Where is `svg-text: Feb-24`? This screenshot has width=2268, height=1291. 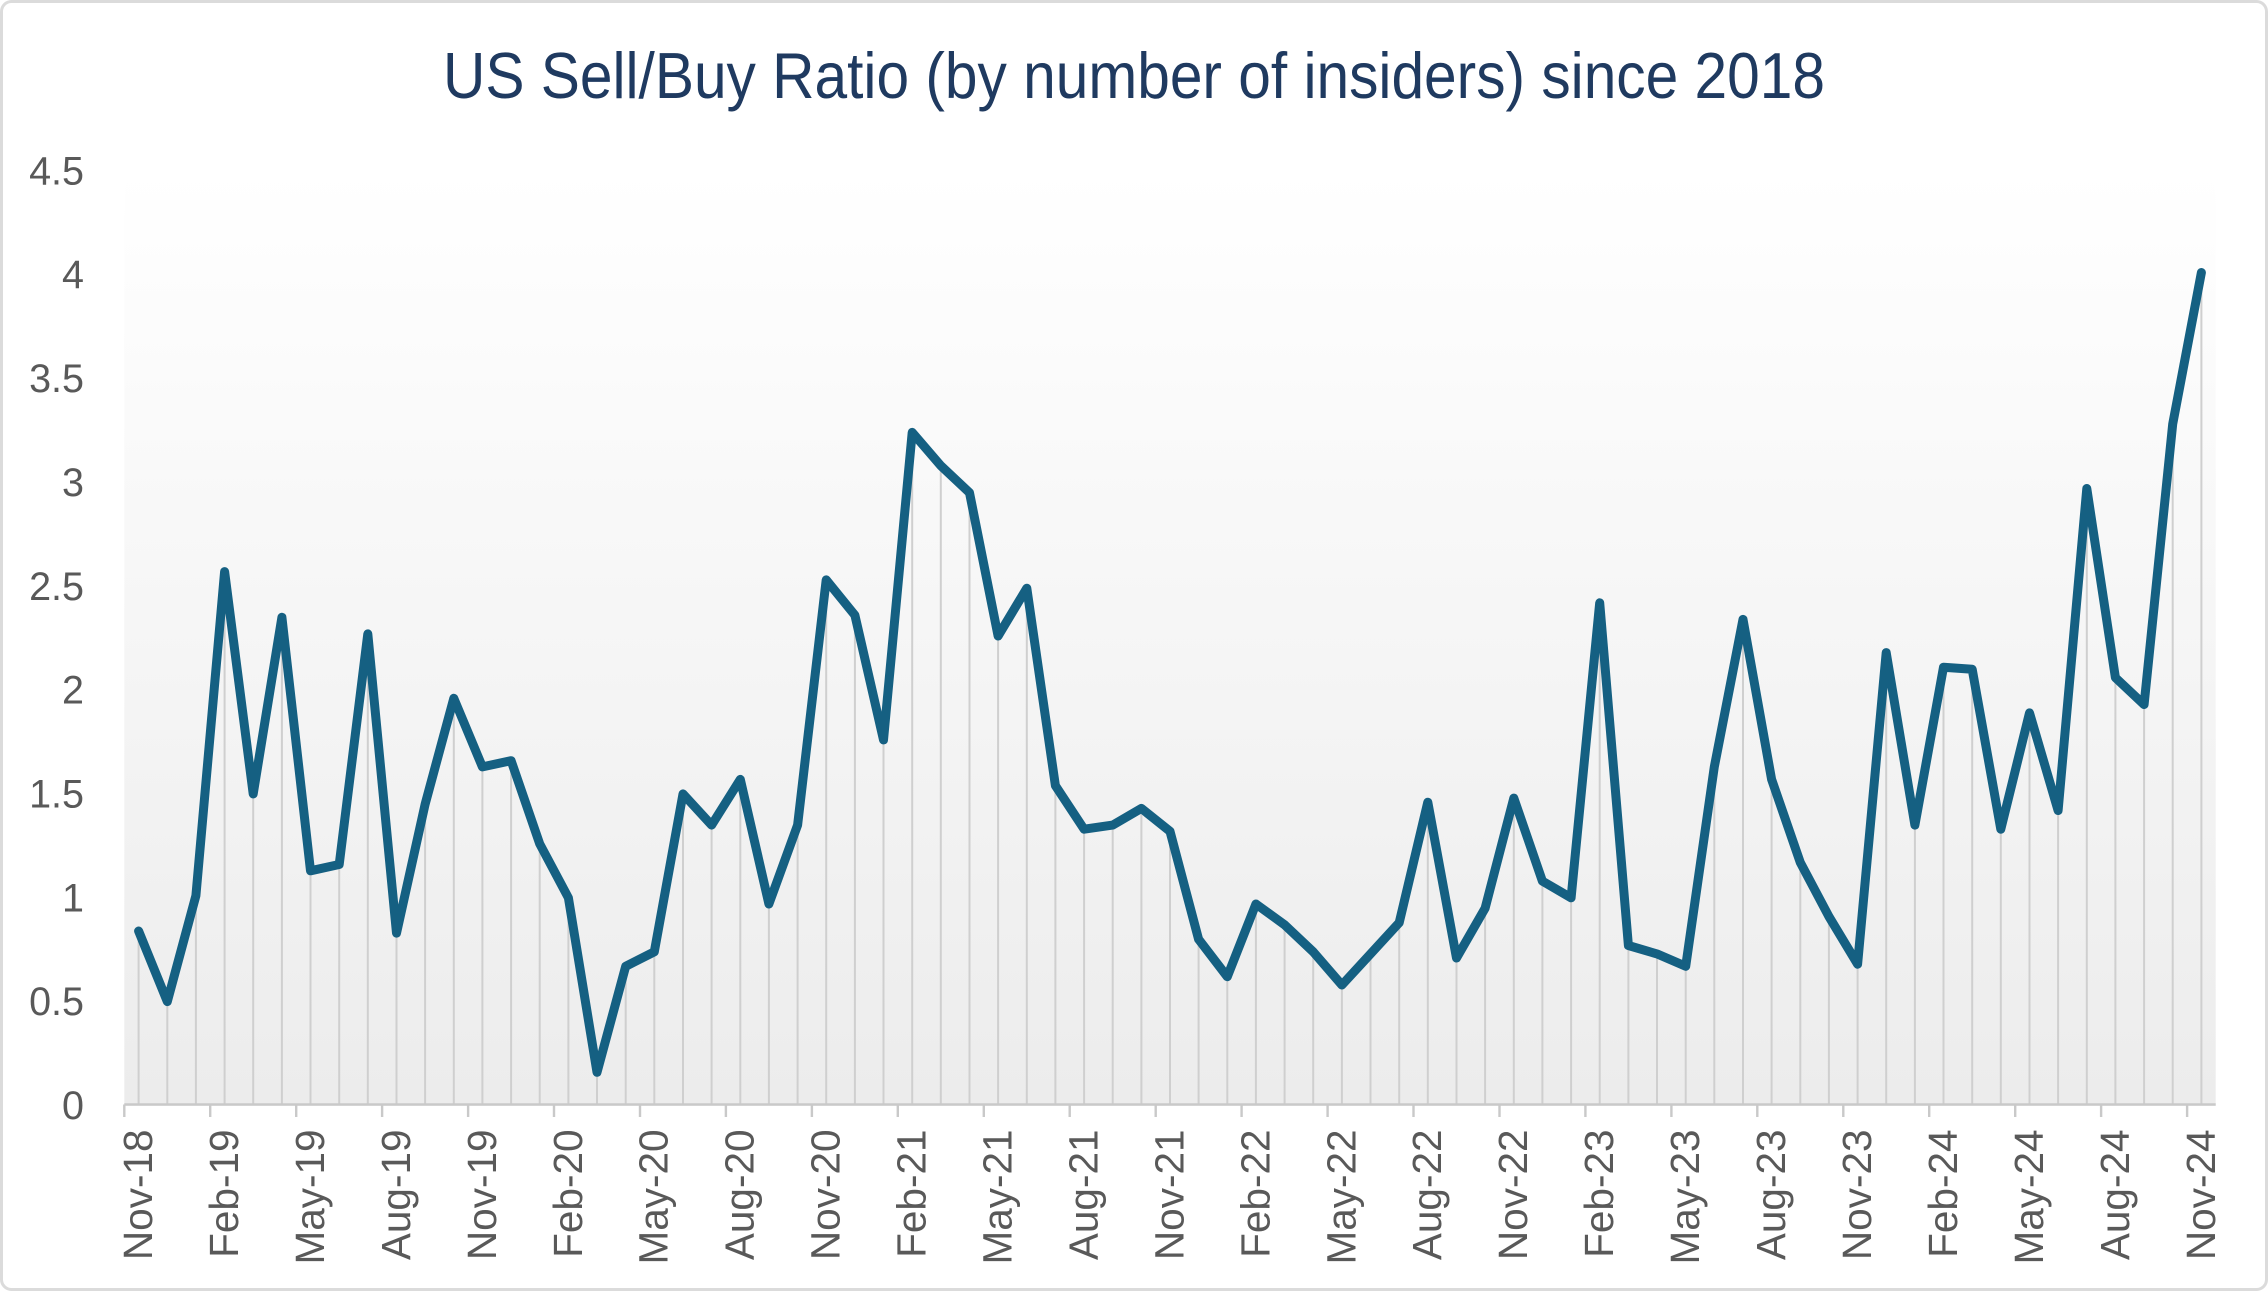 svg-text: Feb-24 is located at coordinates (1943, 1194).